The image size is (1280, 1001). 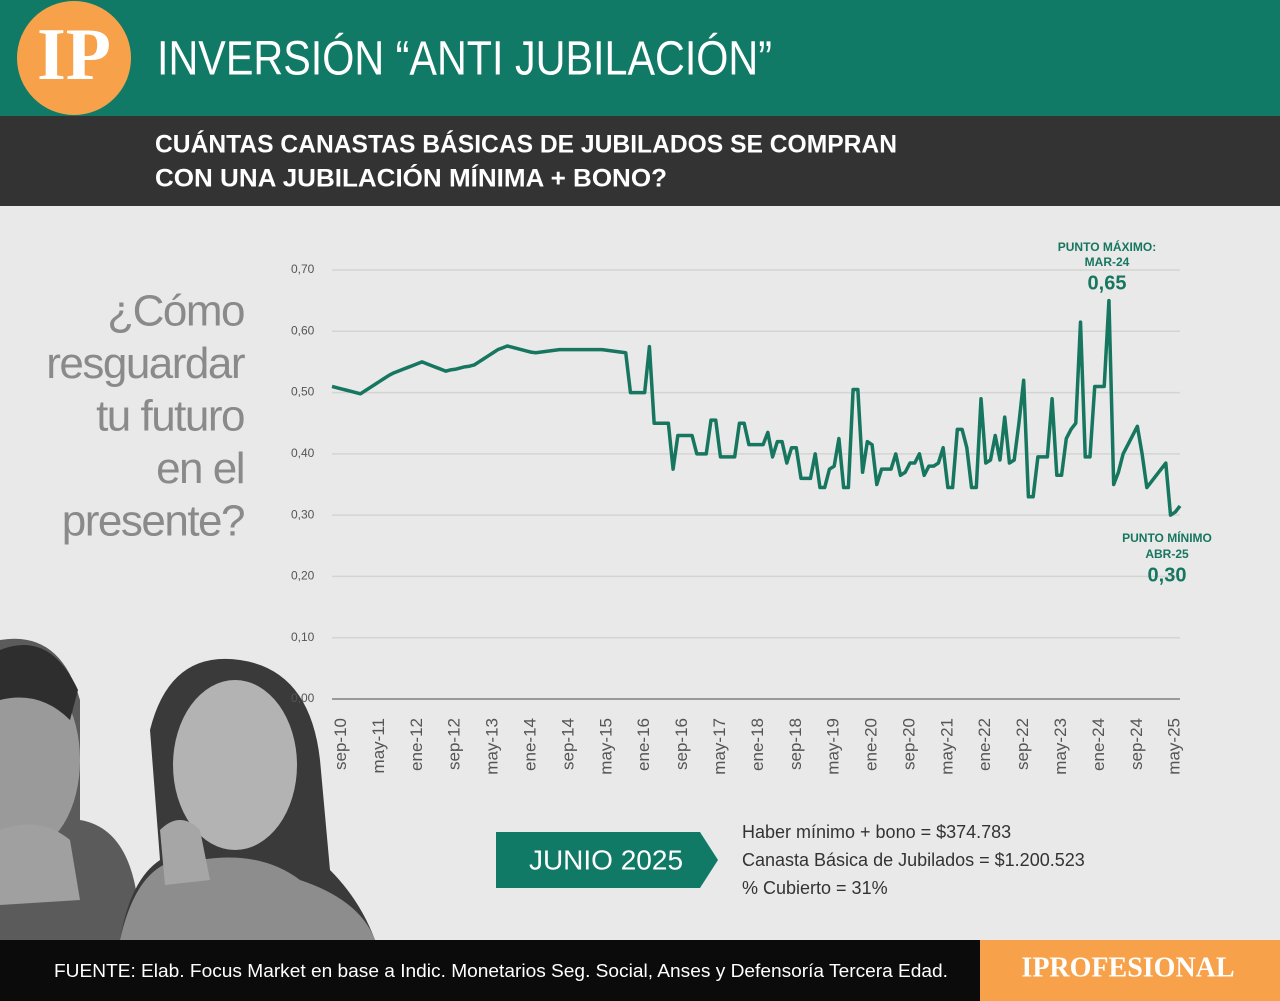 I want to click on side-line: ¿Cómo, so click(x=175, y=311).